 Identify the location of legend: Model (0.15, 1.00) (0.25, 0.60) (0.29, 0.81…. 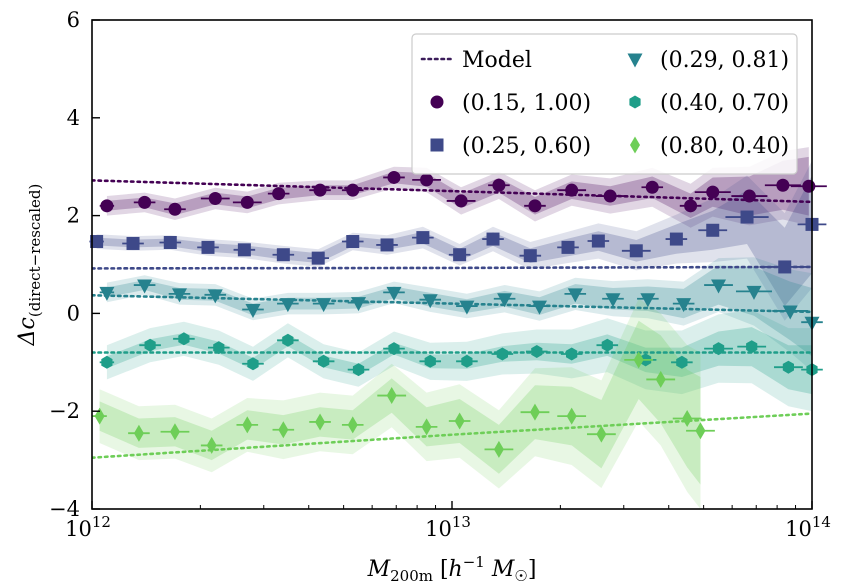
(604, 104).